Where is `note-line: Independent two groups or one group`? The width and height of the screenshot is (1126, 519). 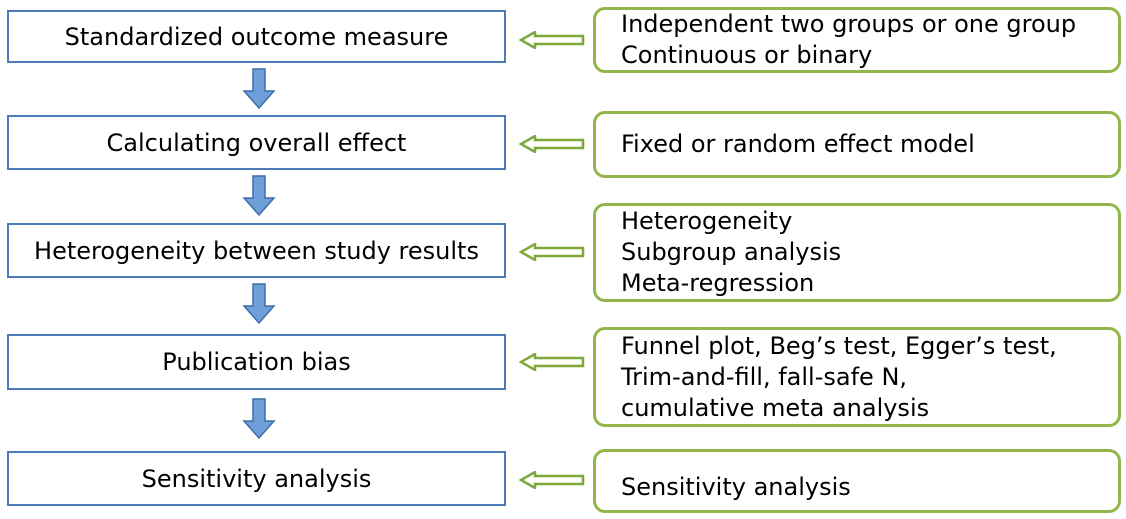 note-line: Independent two groups or one group is located at coordinates (849, 24).